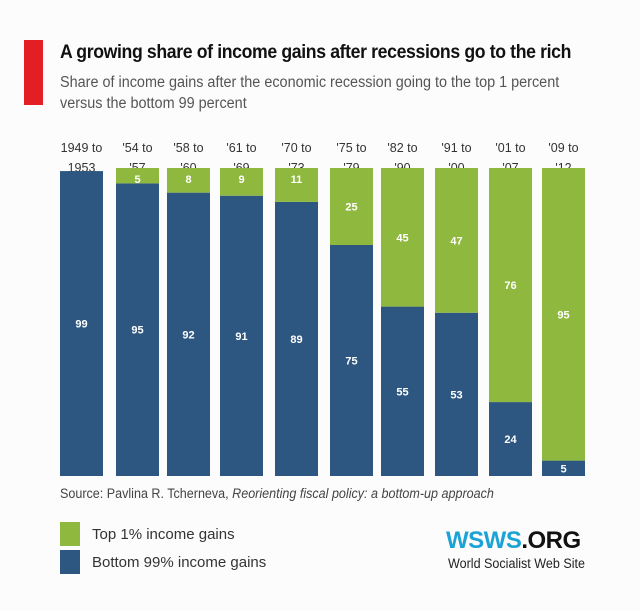 This screenshot has height=610, width=640. I want to click on category-label: '61 to, so click(241, 148).